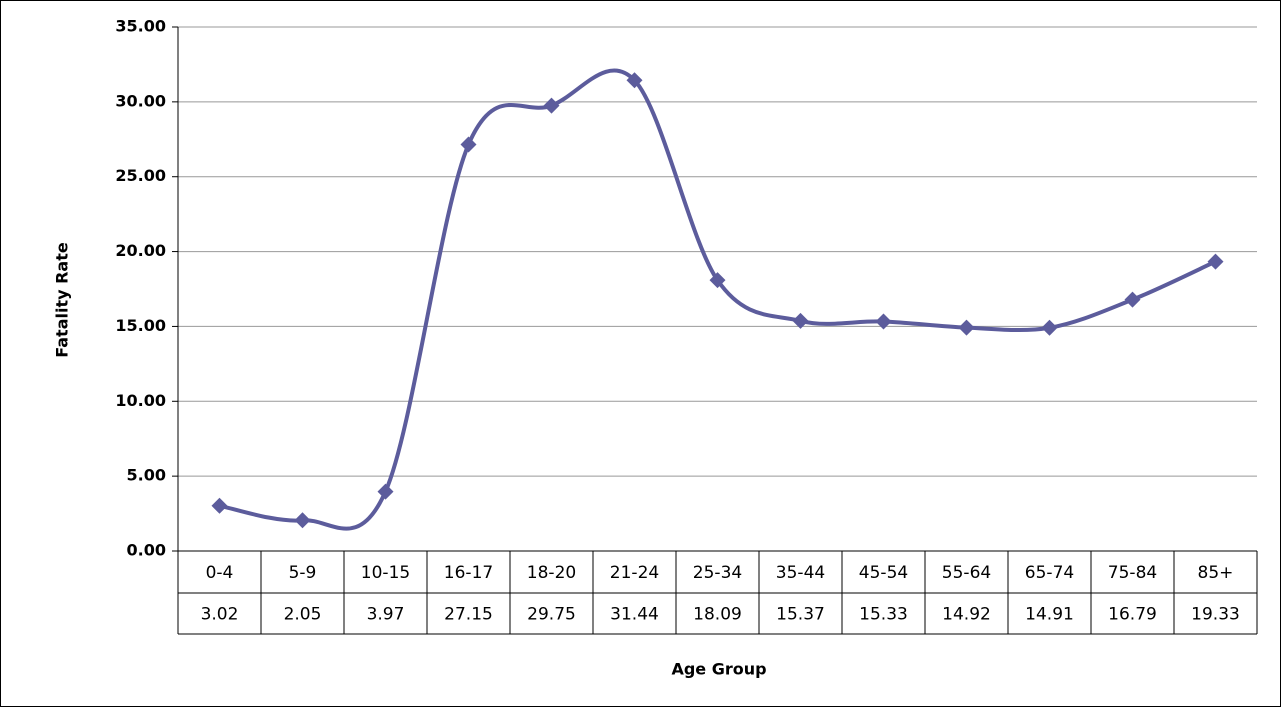  What do you see at coordinates (1216, 573) in the screenshot?
I see `x-tick-label: 85+` at bounding box center [1216, 573].